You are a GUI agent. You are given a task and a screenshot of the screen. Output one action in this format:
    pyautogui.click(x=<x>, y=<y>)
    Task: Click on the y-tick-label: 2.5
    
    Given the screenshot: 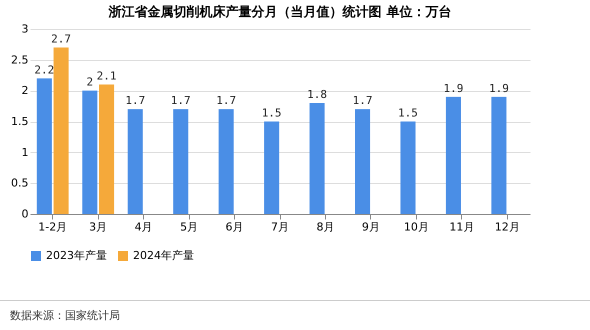 What is the action you would take?
    pyautogui.click(x=19, y=59)
    